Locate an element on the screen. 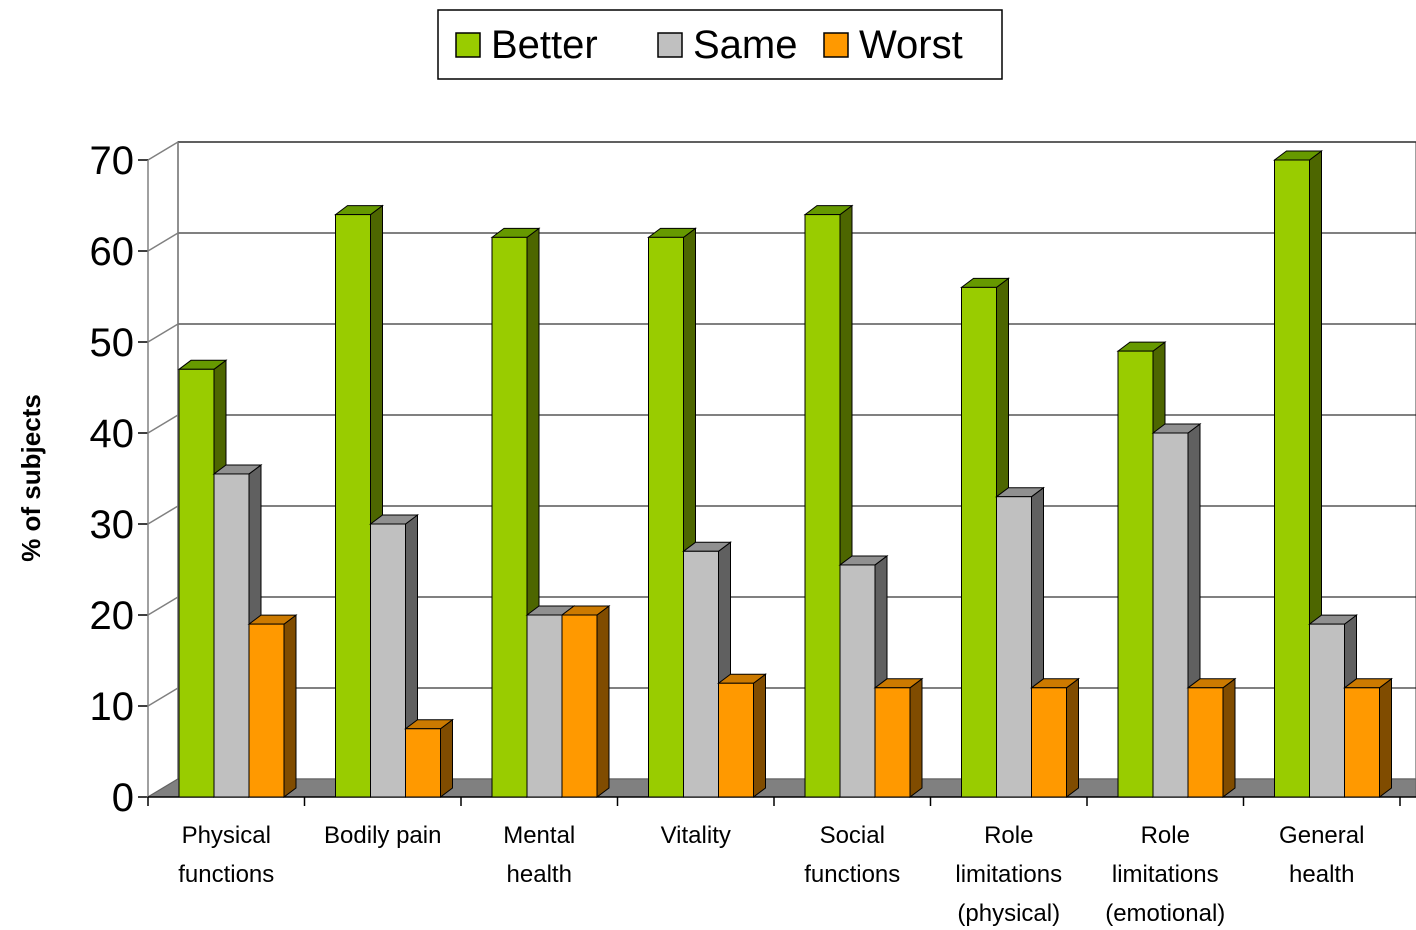 Image resolution: width=1416 pixels, height=930 pixels. y-tick-label: 10 is located at coordinates (112, 707).